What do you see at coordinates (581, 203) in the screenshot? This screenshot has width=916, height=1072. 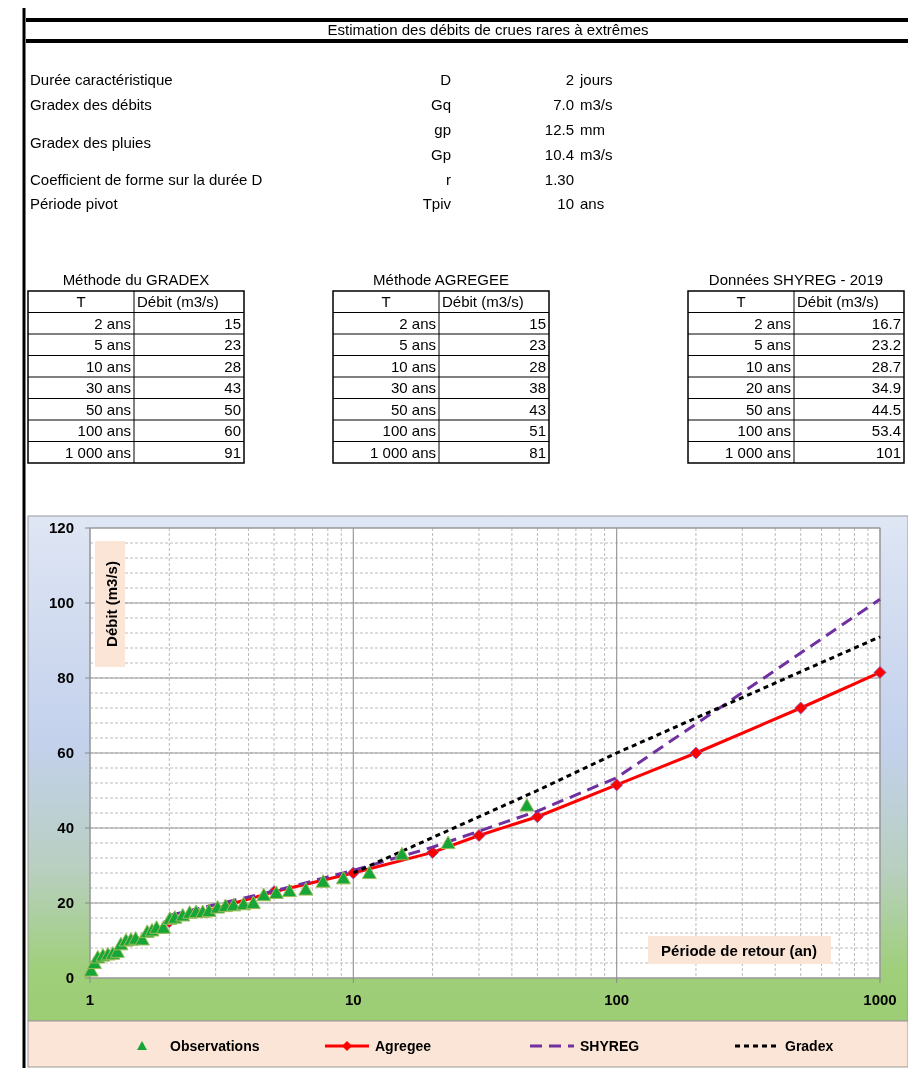 I see `data-label: 10 ans` at bounding box center [581, 203].